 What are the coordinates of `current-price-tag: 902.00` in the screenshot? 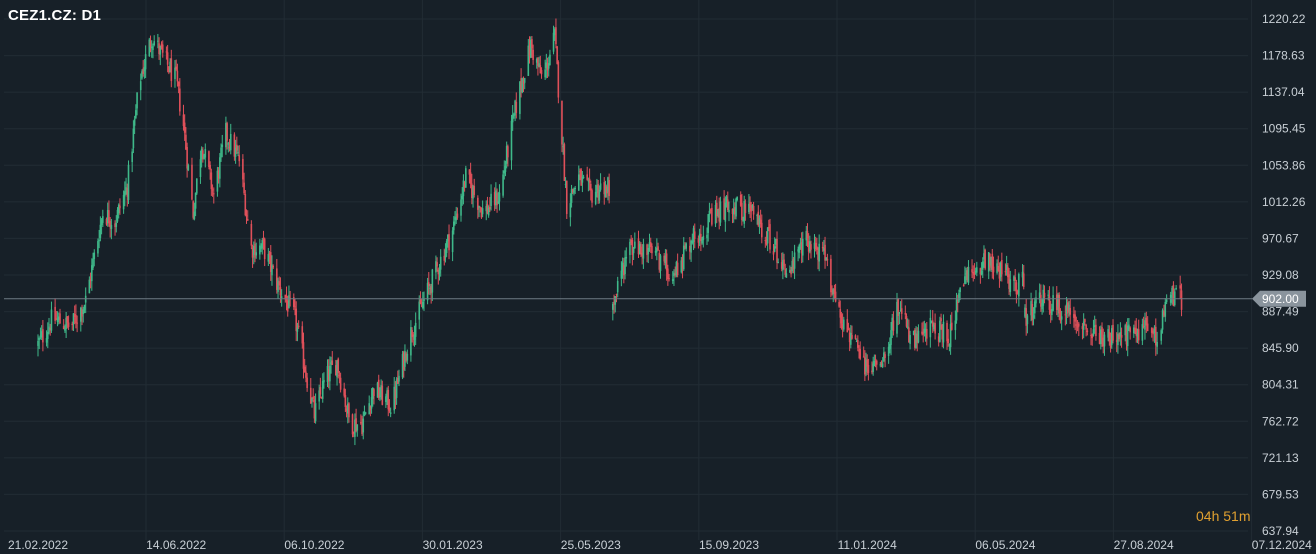 It's located at (1279, 298).